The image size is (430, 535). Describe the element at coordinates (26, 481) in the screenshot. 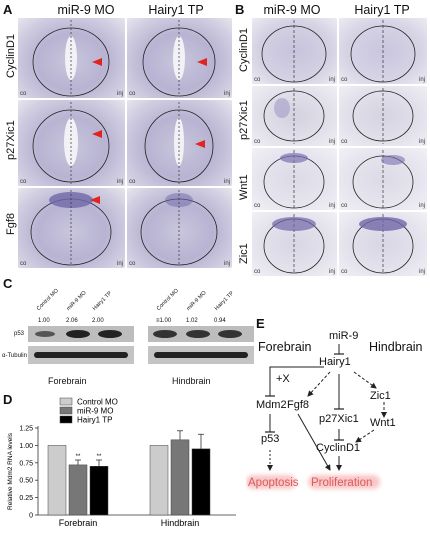

I see `y-tick-label: 0.50` at that location.